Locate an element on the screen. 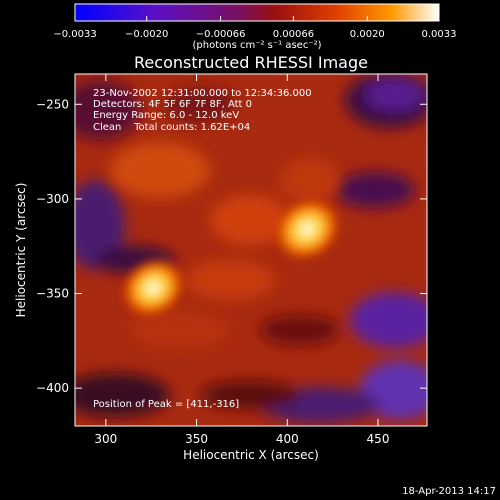 The image size is (500, 500). y-tick-label: −250 is located at coordinates (52, 104).